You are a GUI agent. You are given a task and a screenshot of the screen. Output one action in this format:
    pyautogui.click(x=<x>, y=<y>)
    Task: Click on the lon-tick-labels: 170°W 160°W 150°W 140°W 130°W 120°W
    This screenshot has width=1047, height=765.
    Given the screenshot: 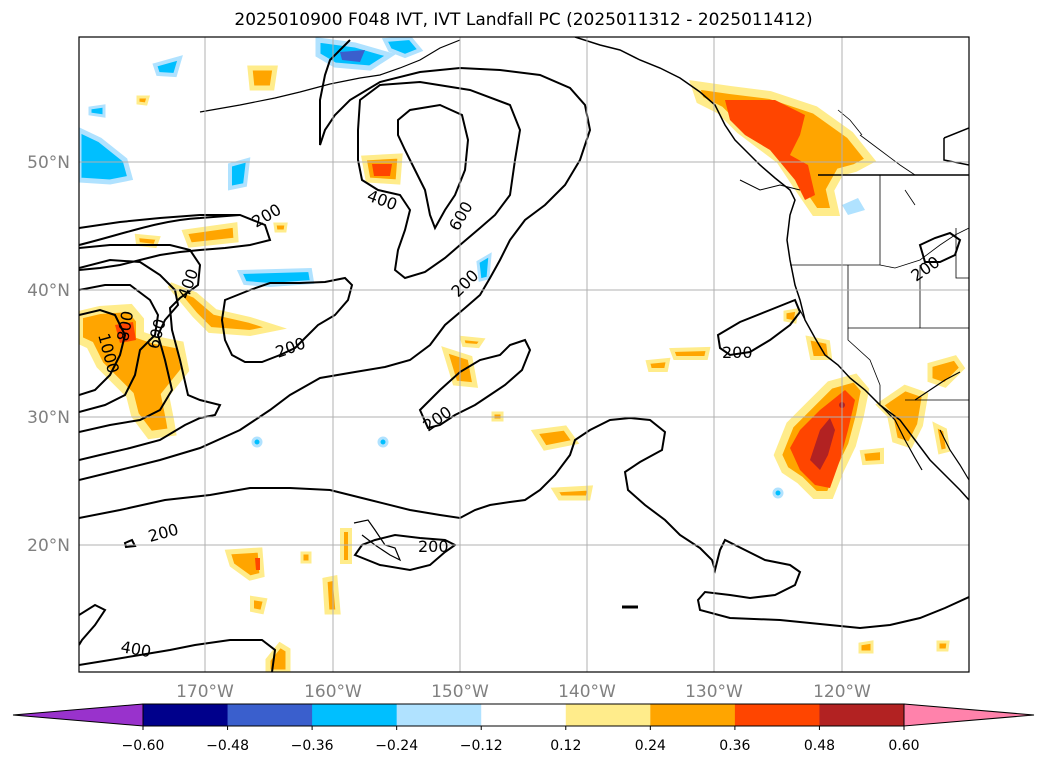 What is the action you would take?
    pyautogui.click(x=523, y=692)
    